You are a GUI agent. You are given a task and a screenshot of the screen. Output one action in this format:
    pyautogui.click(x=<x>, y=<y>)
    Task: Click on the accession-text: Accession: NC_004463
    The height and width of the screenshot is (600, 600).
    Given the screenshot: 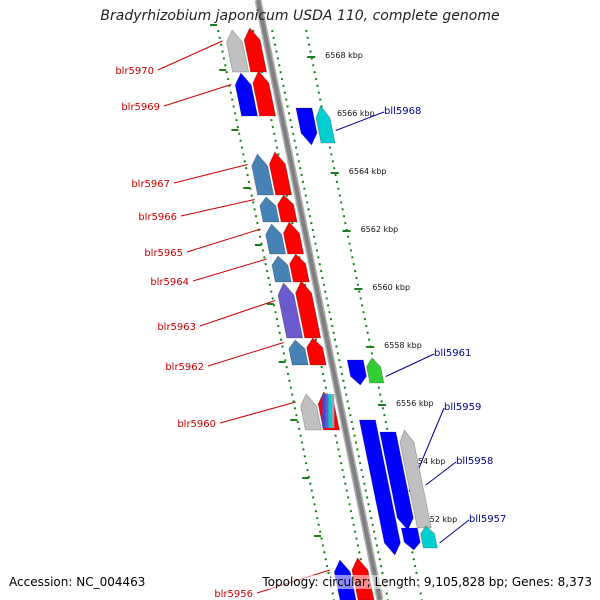 What is the action you would take?
    pyautogui.click(x=77, y=582)
    